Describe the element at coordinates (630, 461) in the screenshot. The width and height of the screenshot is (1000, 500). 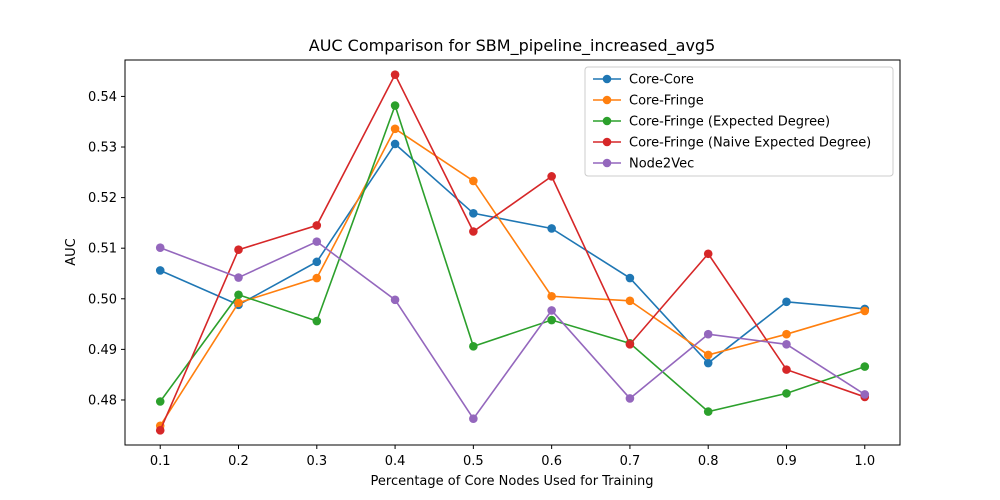
I see `x-tick-label: 0.7` at that location.